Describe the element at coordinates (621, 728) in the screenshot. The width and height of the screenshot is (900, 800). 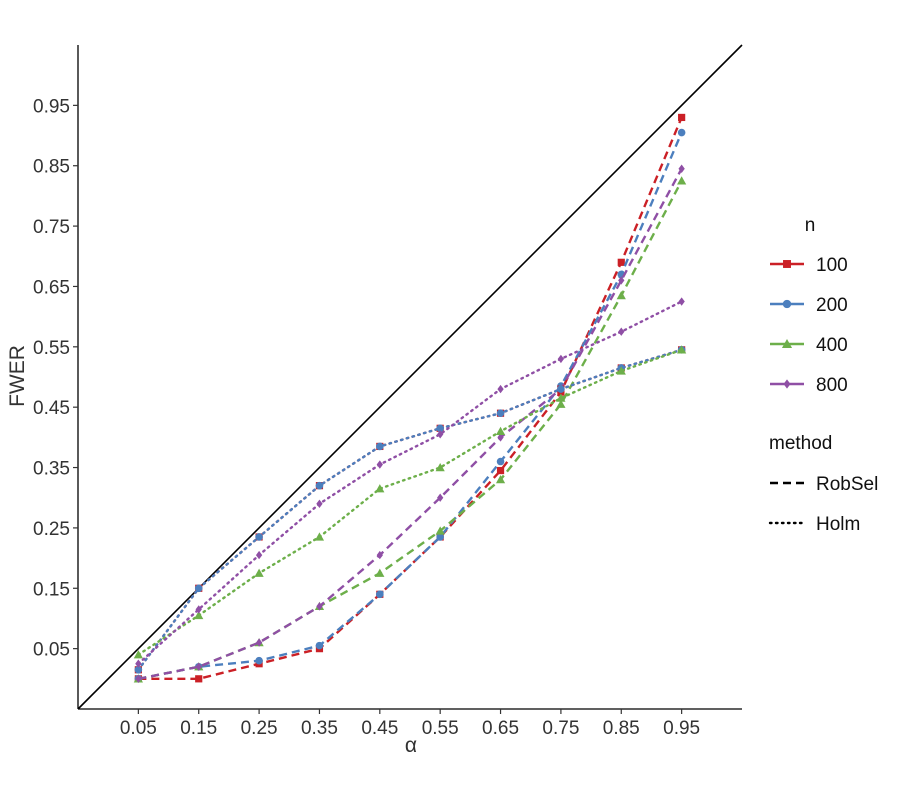
I see `x-tick-label: 0.85` at that location.